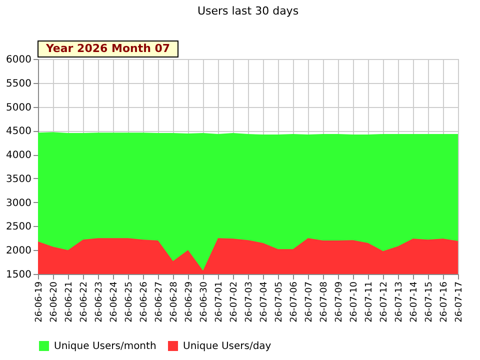 This screenshot has height=360, width=480. What do you see at coordinates (39, 301) in the screenshot?
I see `x-tick-label: 26-06-19` at bounding box center [39, 301].